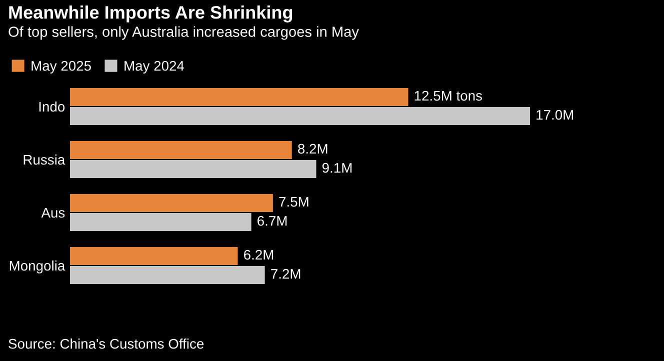 This screenshot has width=664, height=361. I want to click on data-label: 6.7M, so click(272, 221).